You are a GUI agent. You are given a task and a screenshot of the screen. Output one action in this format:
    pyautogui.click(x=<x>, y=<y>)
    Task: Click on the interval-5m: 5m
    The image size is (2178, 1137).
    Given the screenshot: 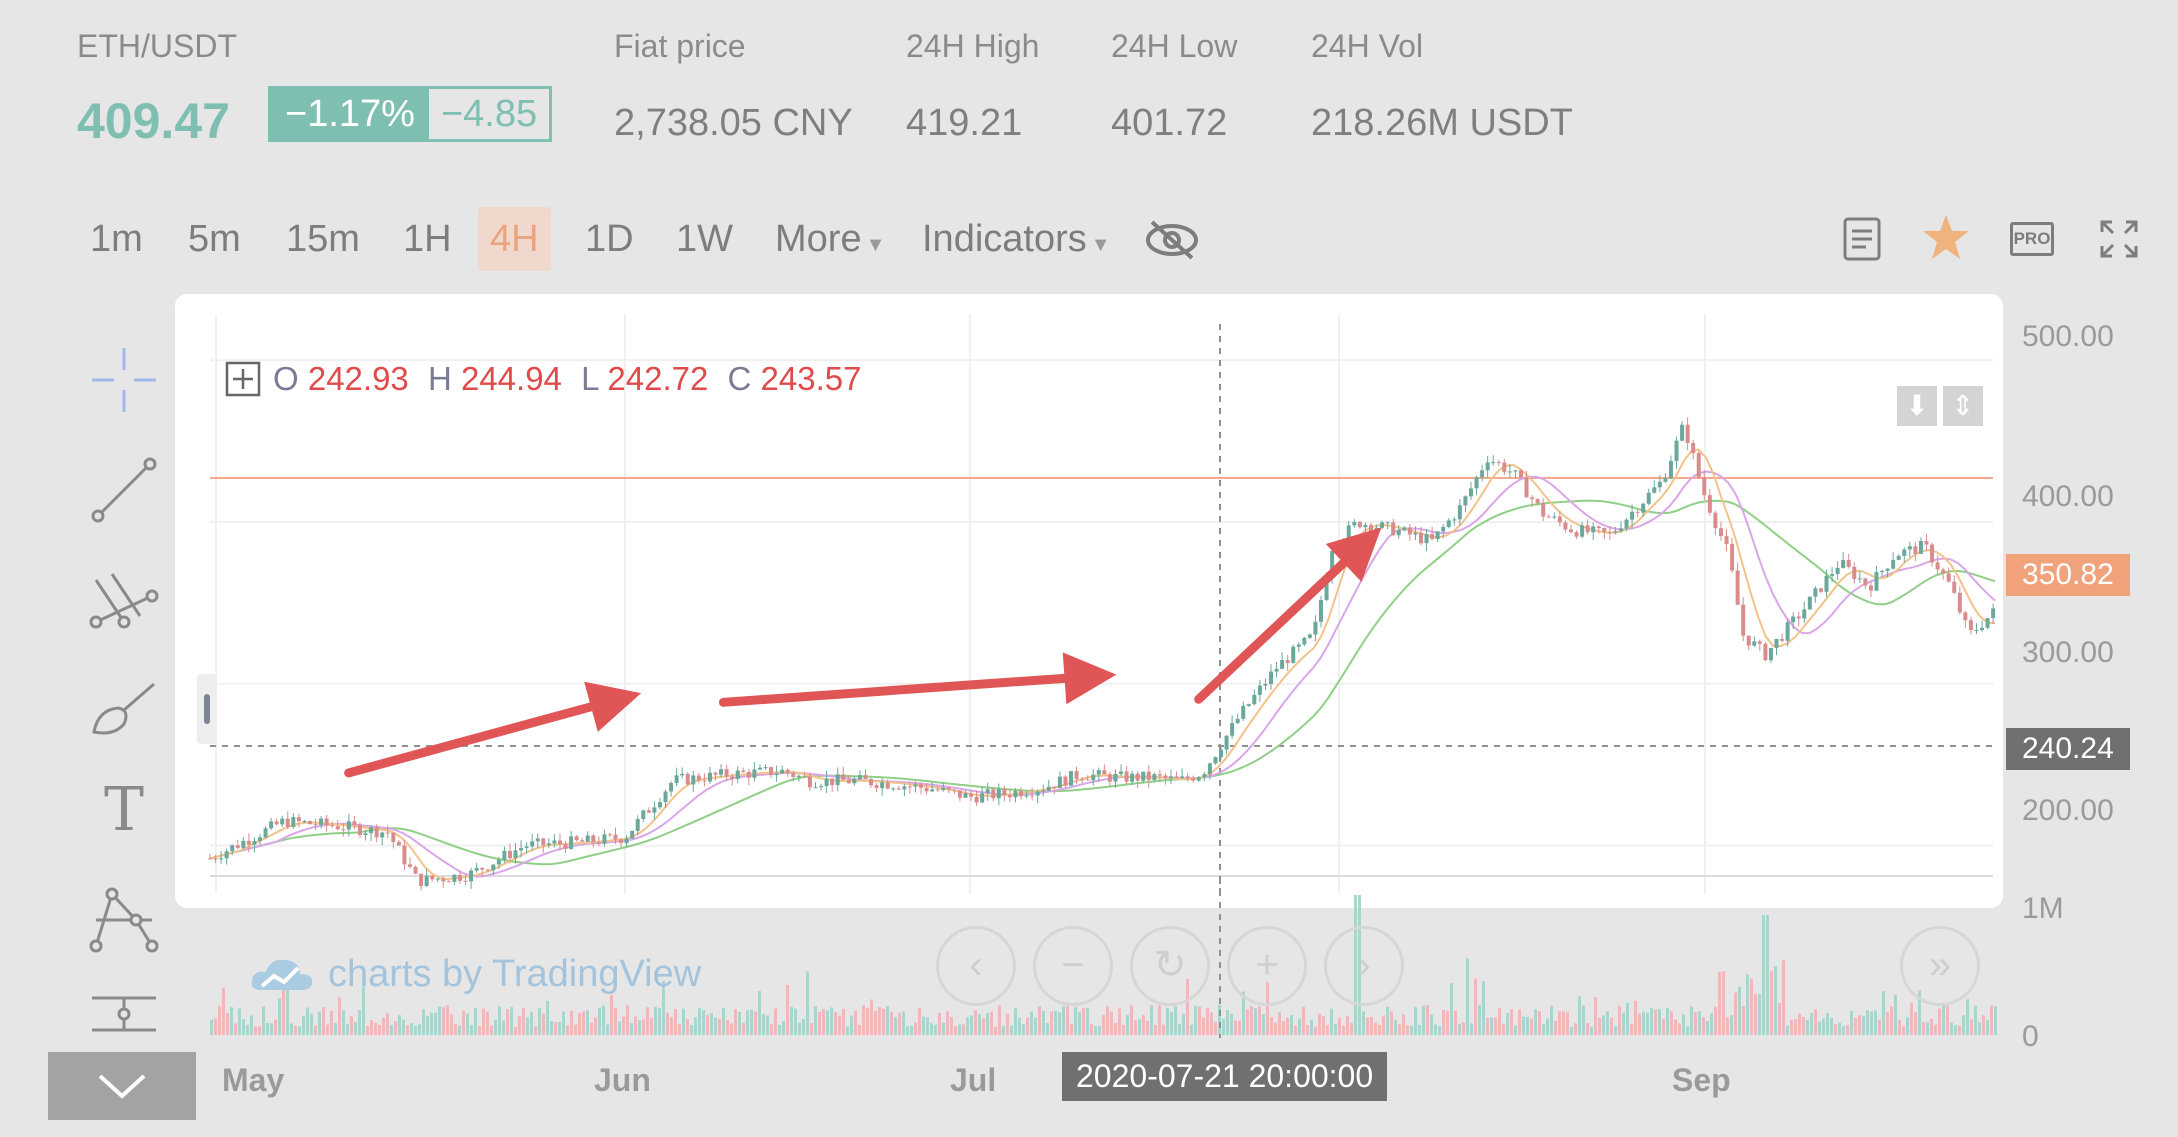 What is the action you would take?
    pyautogui.click(x=214, y=239)
    